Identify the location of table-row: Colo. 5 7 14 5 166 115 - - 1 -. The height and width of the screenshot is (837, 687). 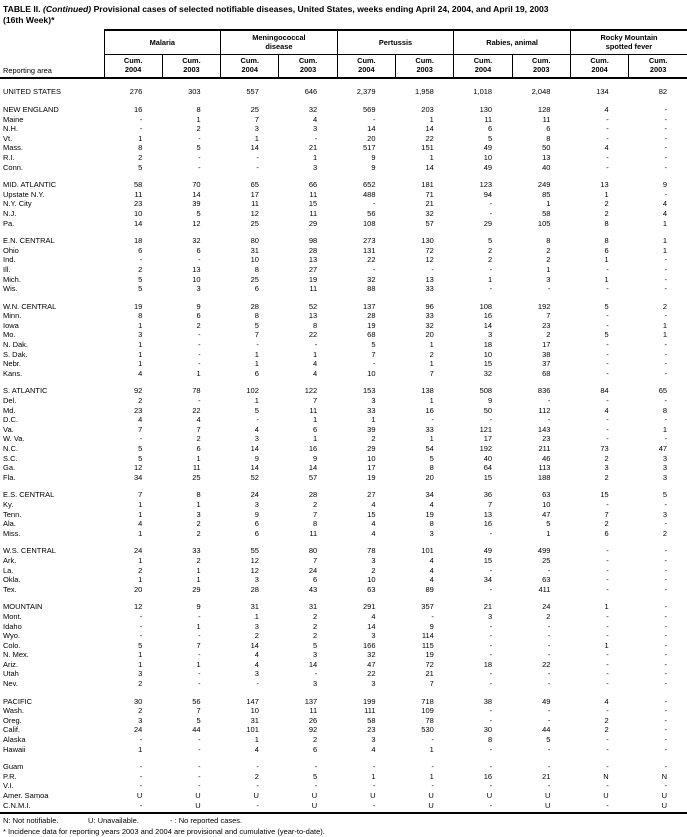
(343, 646).